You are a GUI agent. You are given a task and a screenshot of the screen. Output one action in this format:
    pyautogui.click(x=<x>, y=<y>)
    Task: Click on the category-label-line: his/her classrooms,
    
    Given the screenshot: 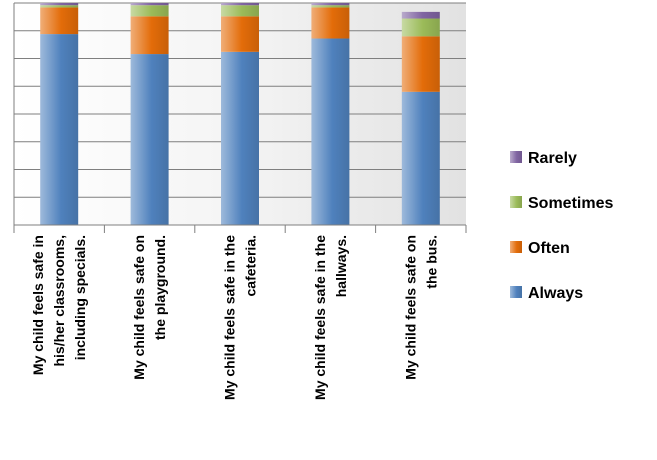 What is the action you would take?
    pyautogui.click(x=59, y=301)
    